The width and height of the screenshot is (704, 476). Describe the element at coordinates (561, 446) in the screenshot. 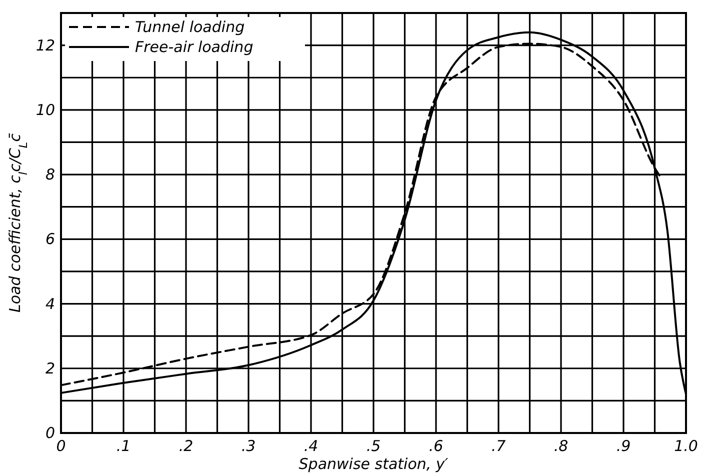

I see `x-tick-label: .8` at that location.